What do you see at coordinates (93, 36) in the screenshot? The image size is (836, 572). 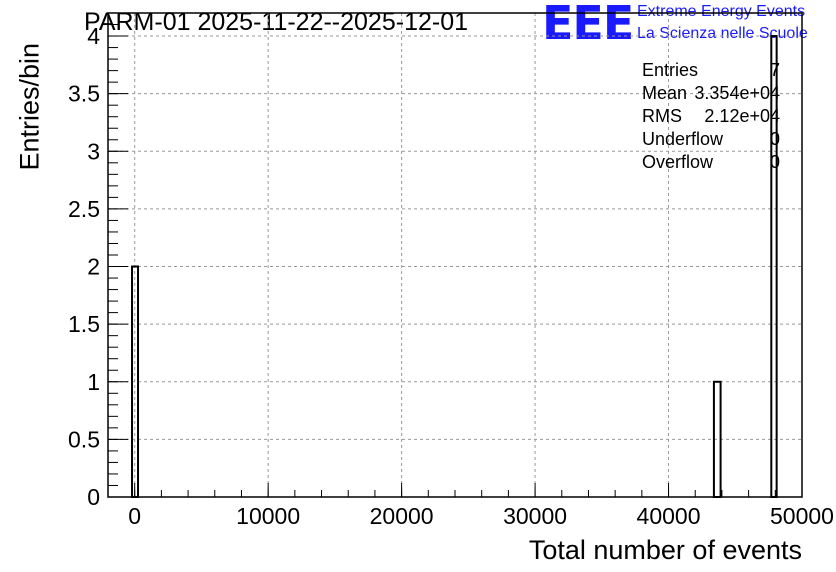 I see `y-tick-label: 4` at bounding box center [93, 36].